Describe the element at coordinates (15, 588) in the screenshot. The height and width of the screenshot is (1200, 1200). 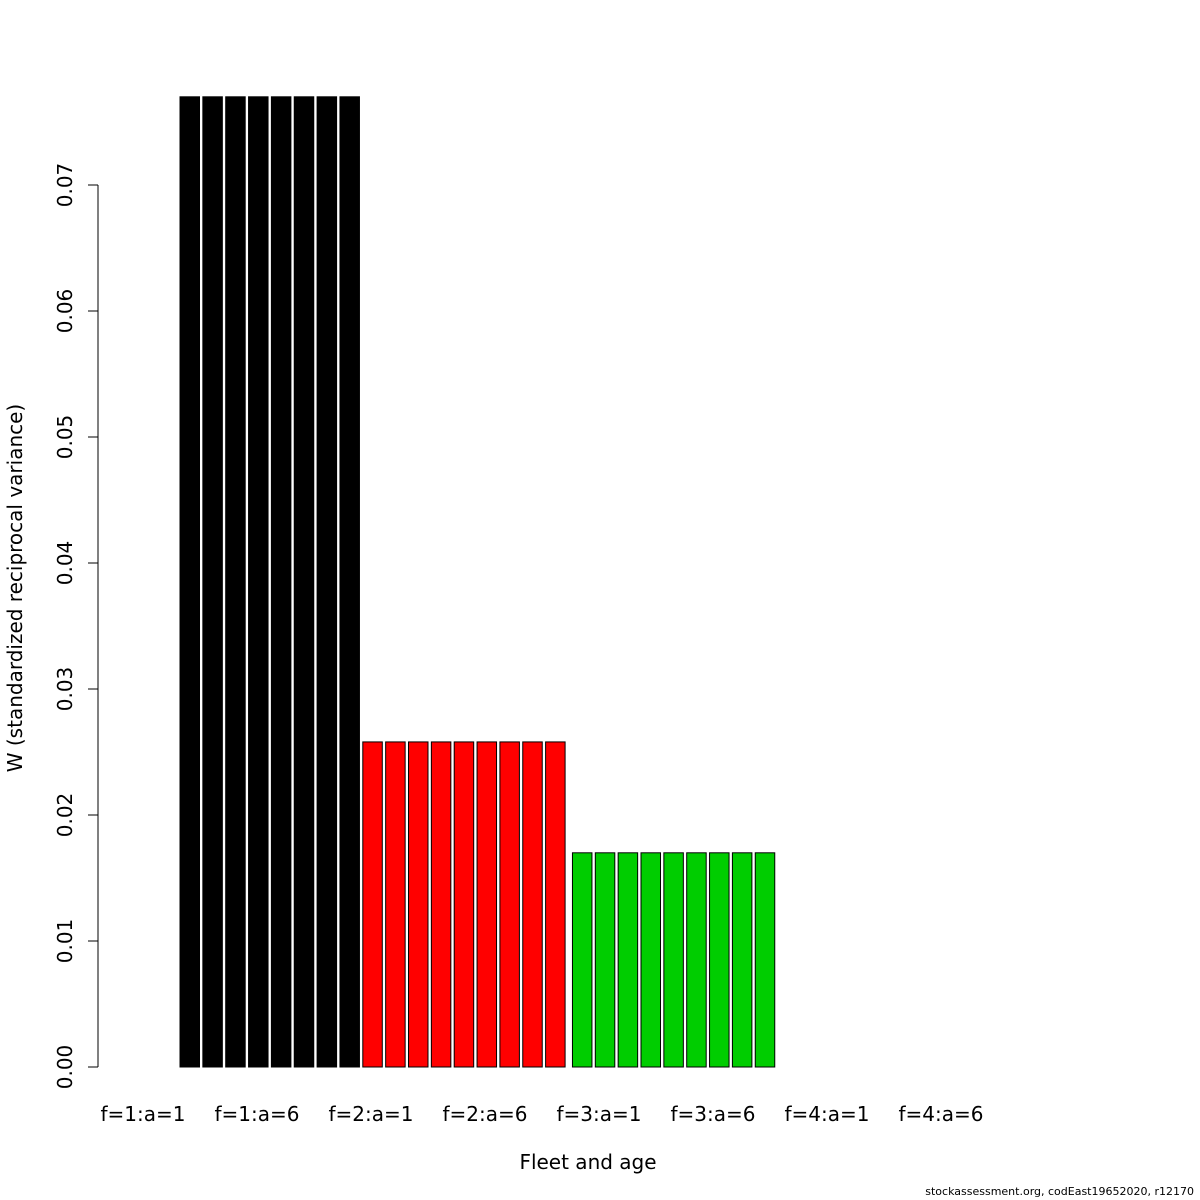
I see `y-axis-title: W (standardized reciprocal variance)` at that location.